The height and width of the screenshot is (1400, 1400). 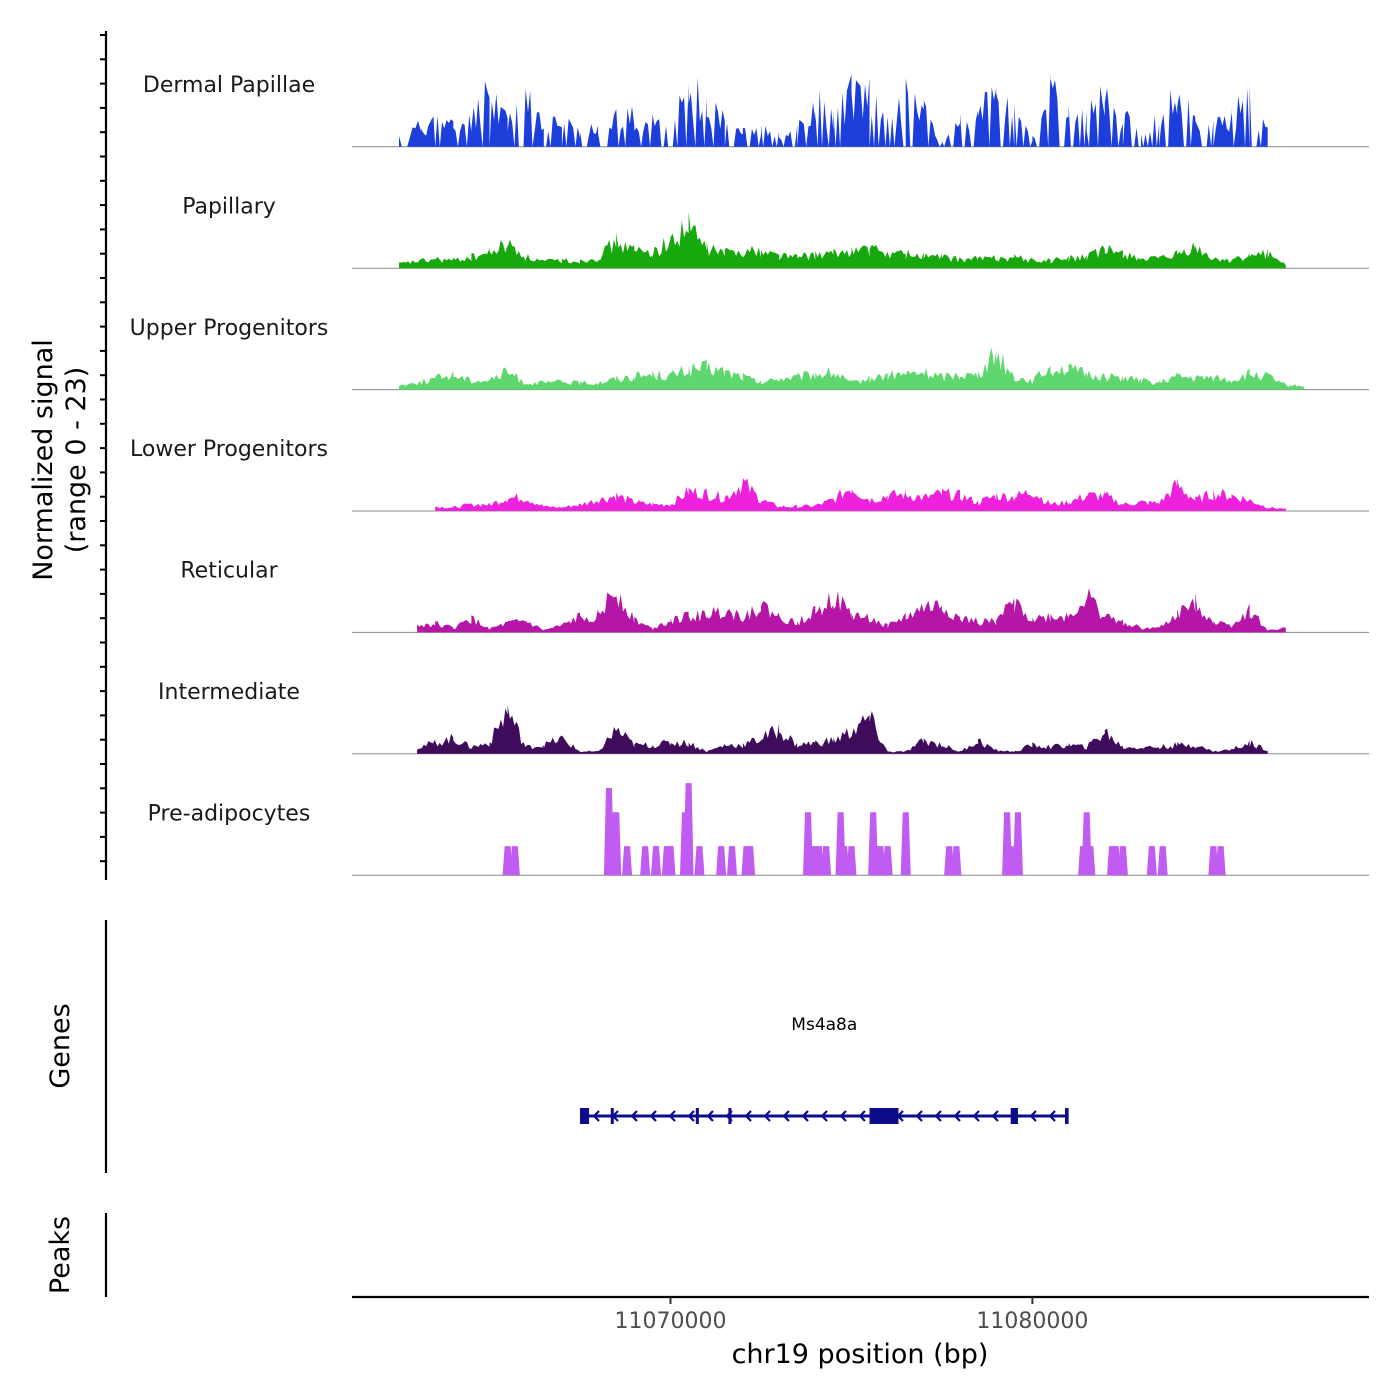 What do you see at coordinates (229, 206) in the screenshot?
I see `track-label: Papillary` at bounding box center [229, 206].